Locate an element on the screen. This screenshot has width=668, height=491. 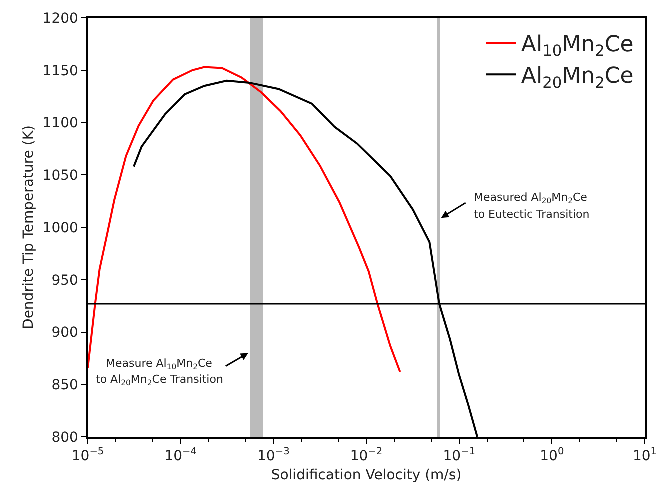
legend-label: Al$_{20}$Mn$_{2}$Ce is located at coordinates (577, 78).